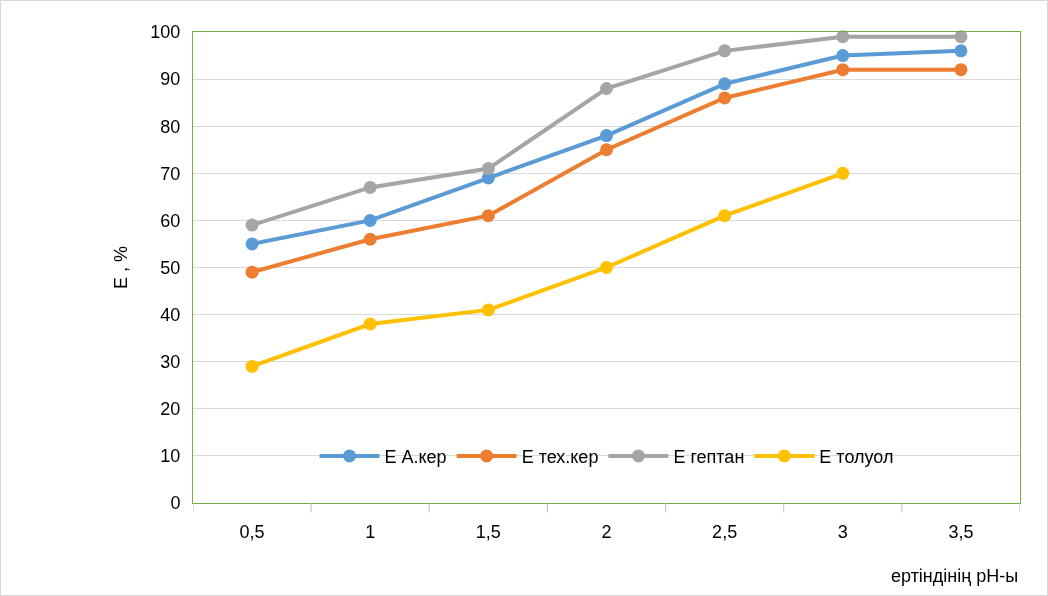 The width and height of the screenshot is (1048, 596). Describe the element at coordinates (842, 531) in the screenshot. I see `x-tick-label: 3` at that location.